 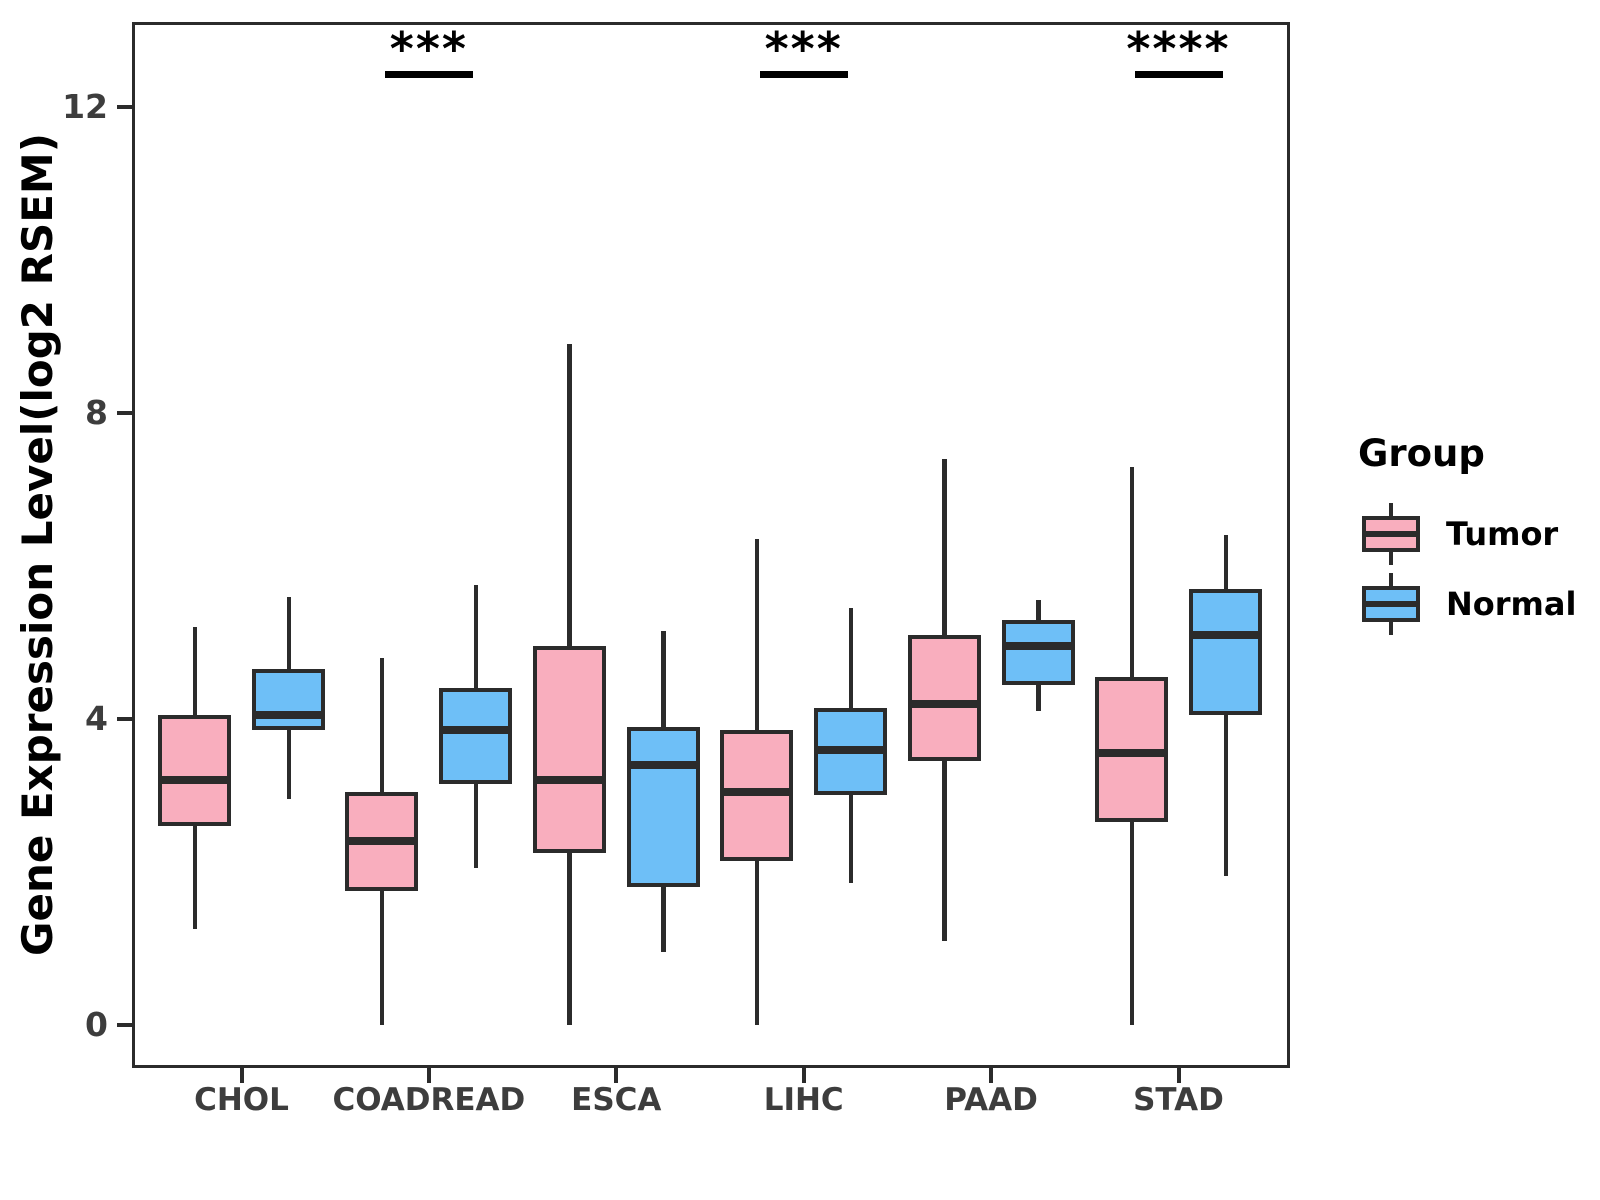 What do you see at coordinates (616, 1100) in the screenshot?
I see `x-axis-category-label: ESCA` at bounding box center [616, 1100].